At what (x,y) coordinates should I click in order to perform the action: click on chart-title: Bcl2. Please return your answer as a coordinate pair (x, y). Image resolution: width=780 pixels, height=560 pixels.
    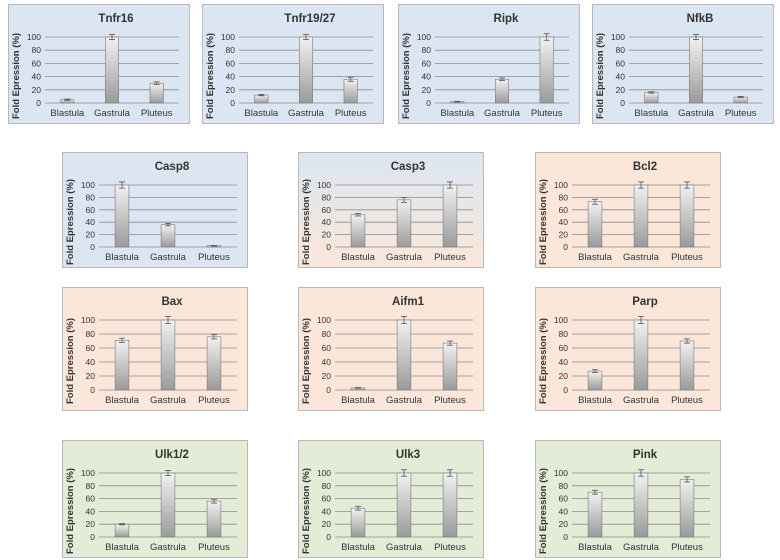
    Looking at the image, I should click on (645, 167).